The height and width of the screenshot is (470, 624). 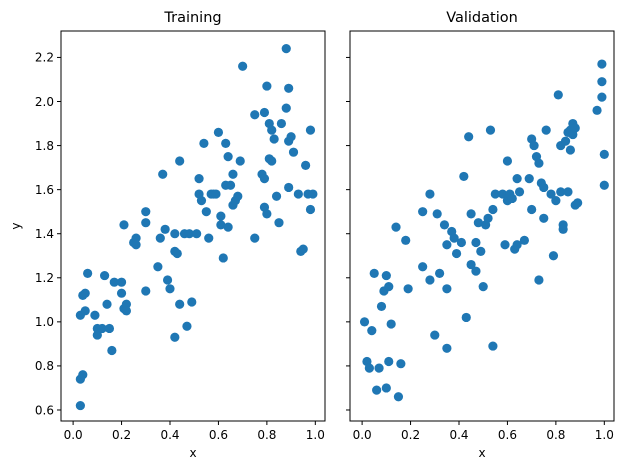 I want to click on training-y-axis-label: y, so click(x=16, y=225).